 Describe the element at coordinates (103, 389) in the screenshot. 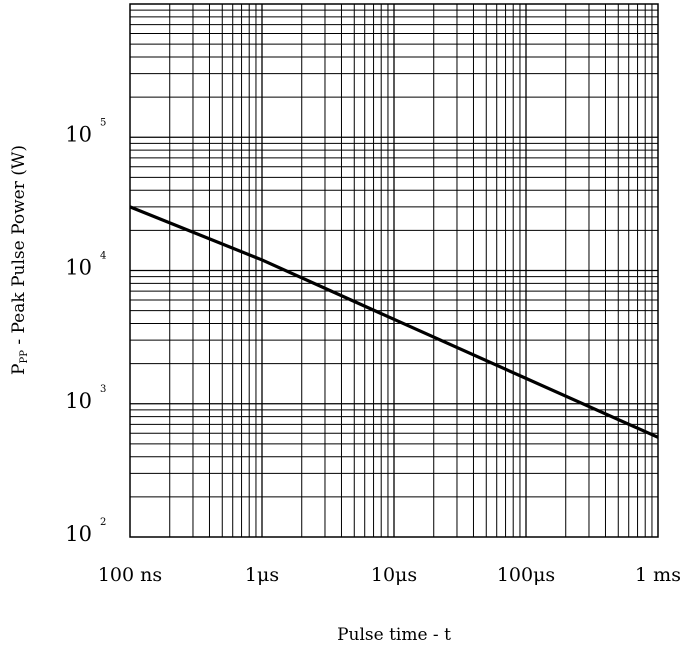

I see `y-tick-exponent: 3` at that location.